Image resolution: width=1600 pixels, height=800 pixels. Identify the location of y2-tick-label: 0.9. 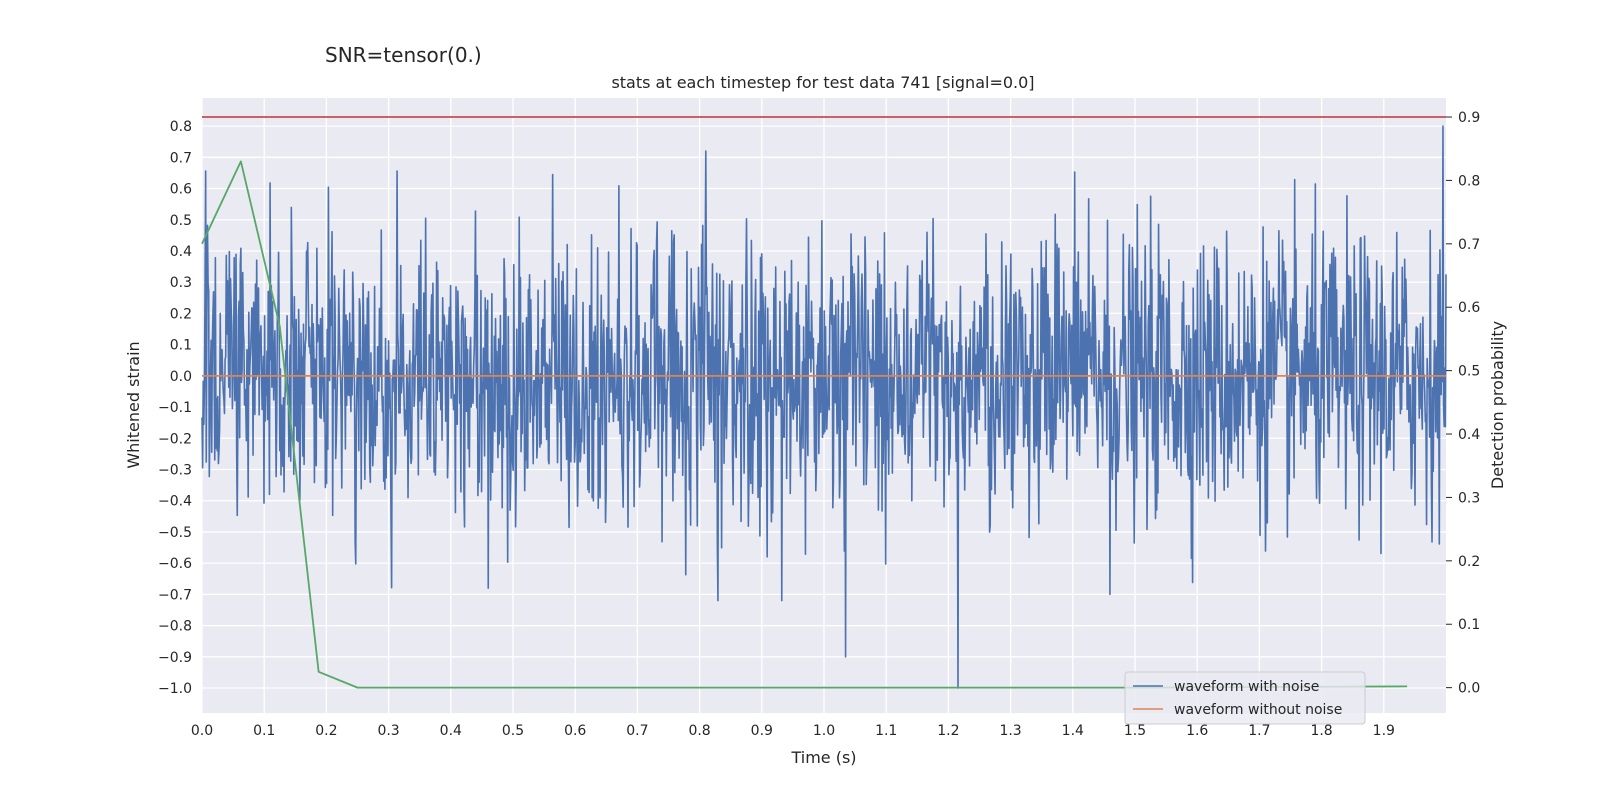
(1469, 118).